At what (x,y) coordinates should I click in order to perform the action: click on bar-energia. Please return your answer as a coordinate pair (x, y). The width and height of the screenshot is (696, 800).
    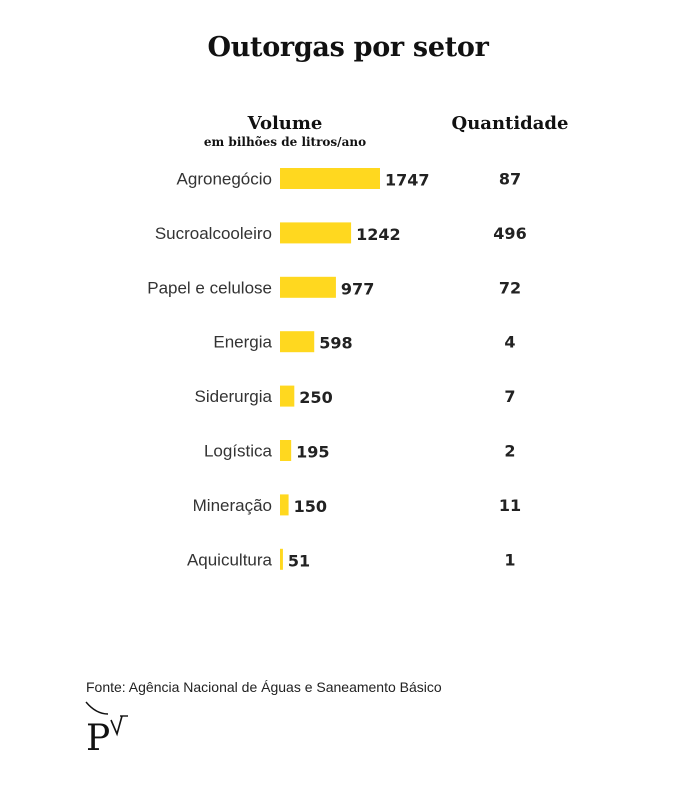
    Looking at the image, I should click on (297, 342).